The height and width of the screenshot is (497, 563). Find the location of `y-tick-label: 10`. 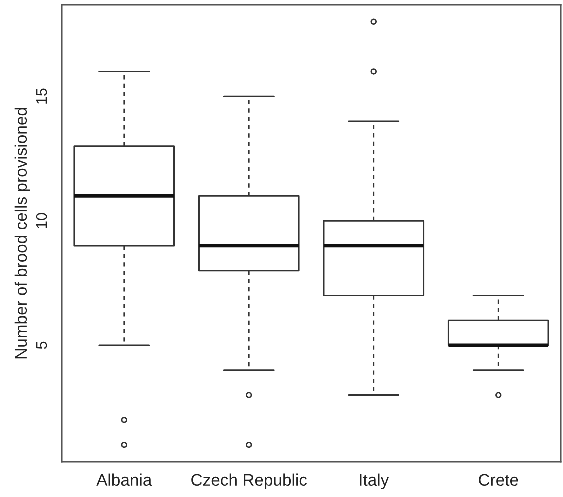

y-tick-label: 10 is located at coordinates (42, 220).